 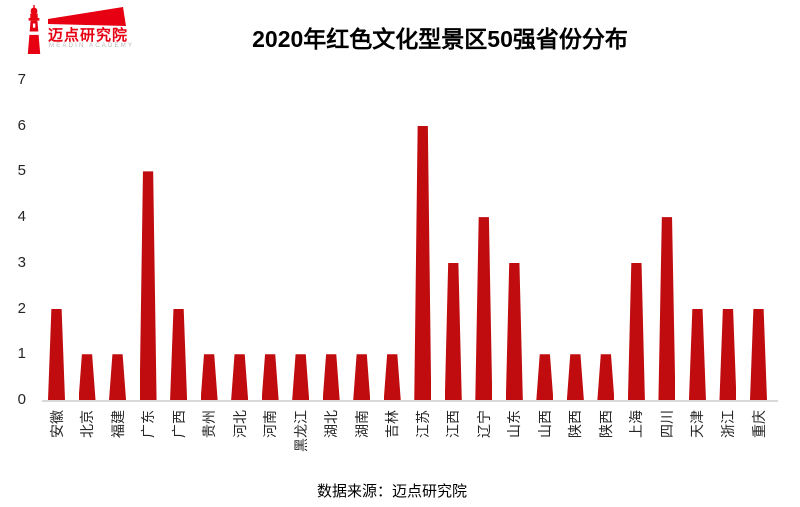 I want to click on x-axis-category-label: 辽宁, so click(x=483, y=424).